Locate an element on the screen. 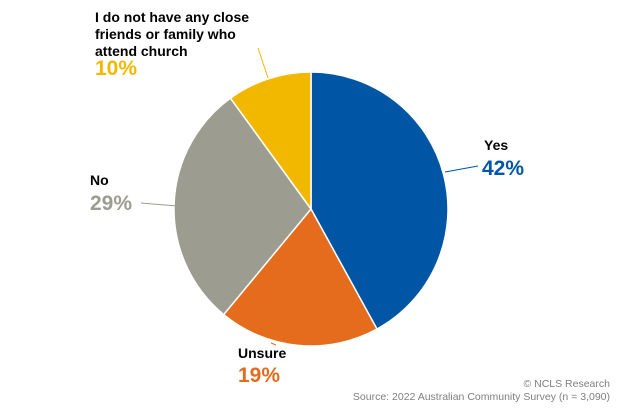 This screenshot has width=624, height=410. pie-slice-no is located at coordinates (242, 206).